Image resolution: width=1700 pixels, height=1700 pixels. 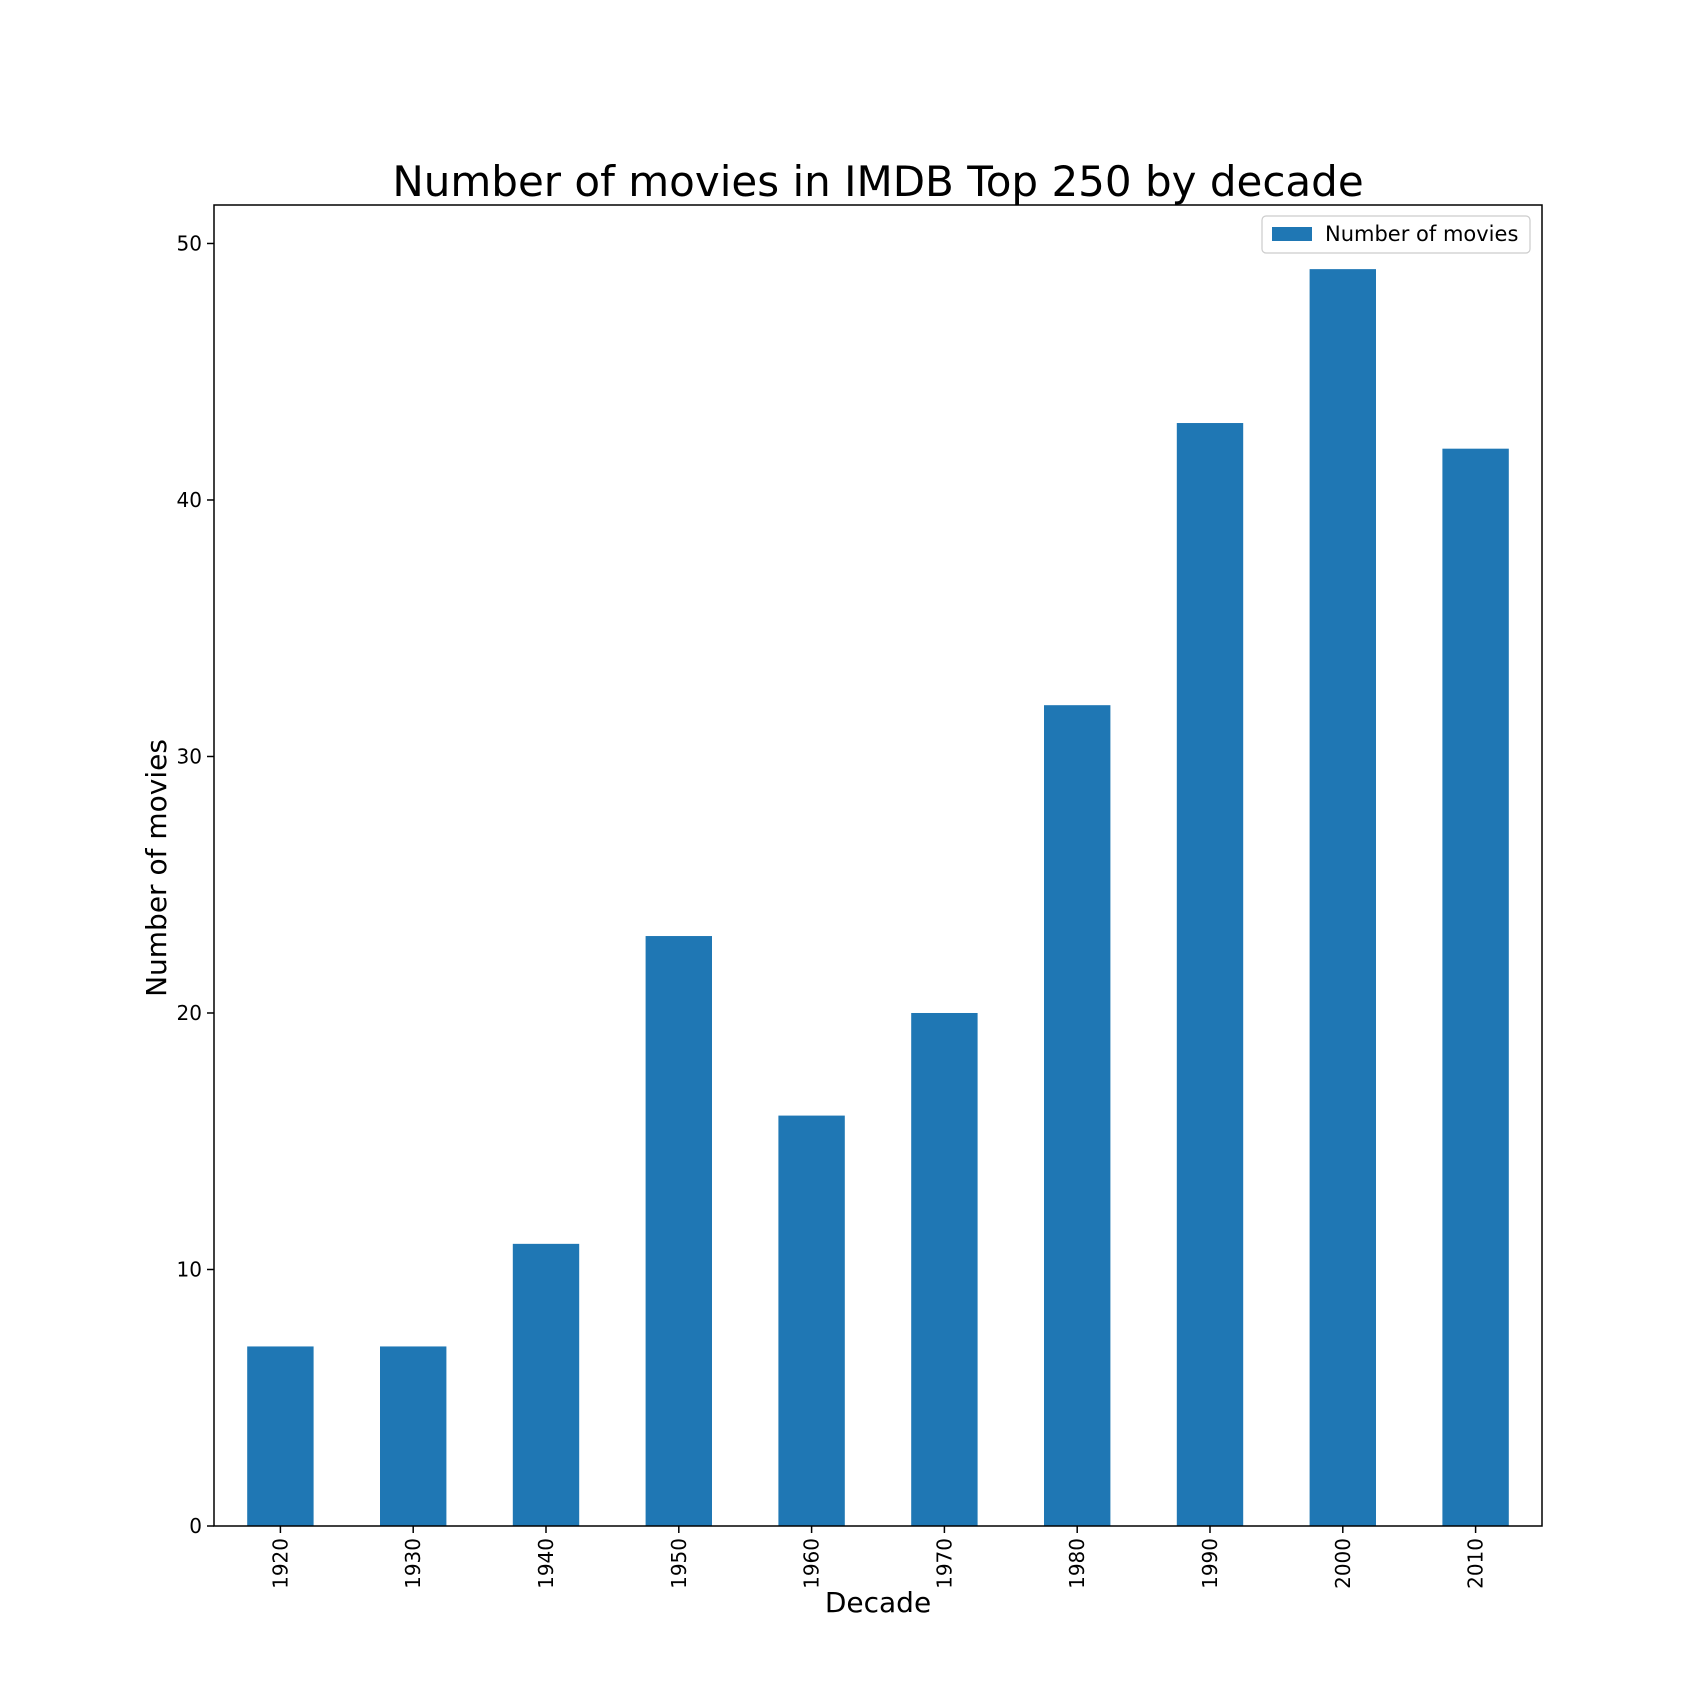 I want to click on x-tick-label-1970: 1970, so click(x=944, y=1563).